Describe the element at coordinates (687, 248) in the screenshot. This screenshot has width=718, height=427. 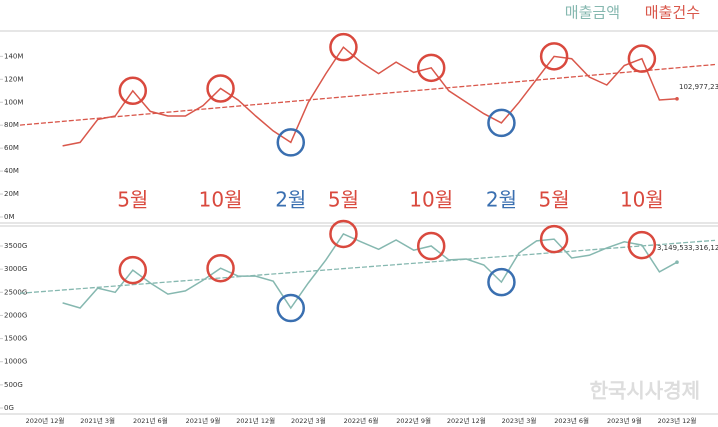
I see `value-label: 3,149,533,316,122` at that location.